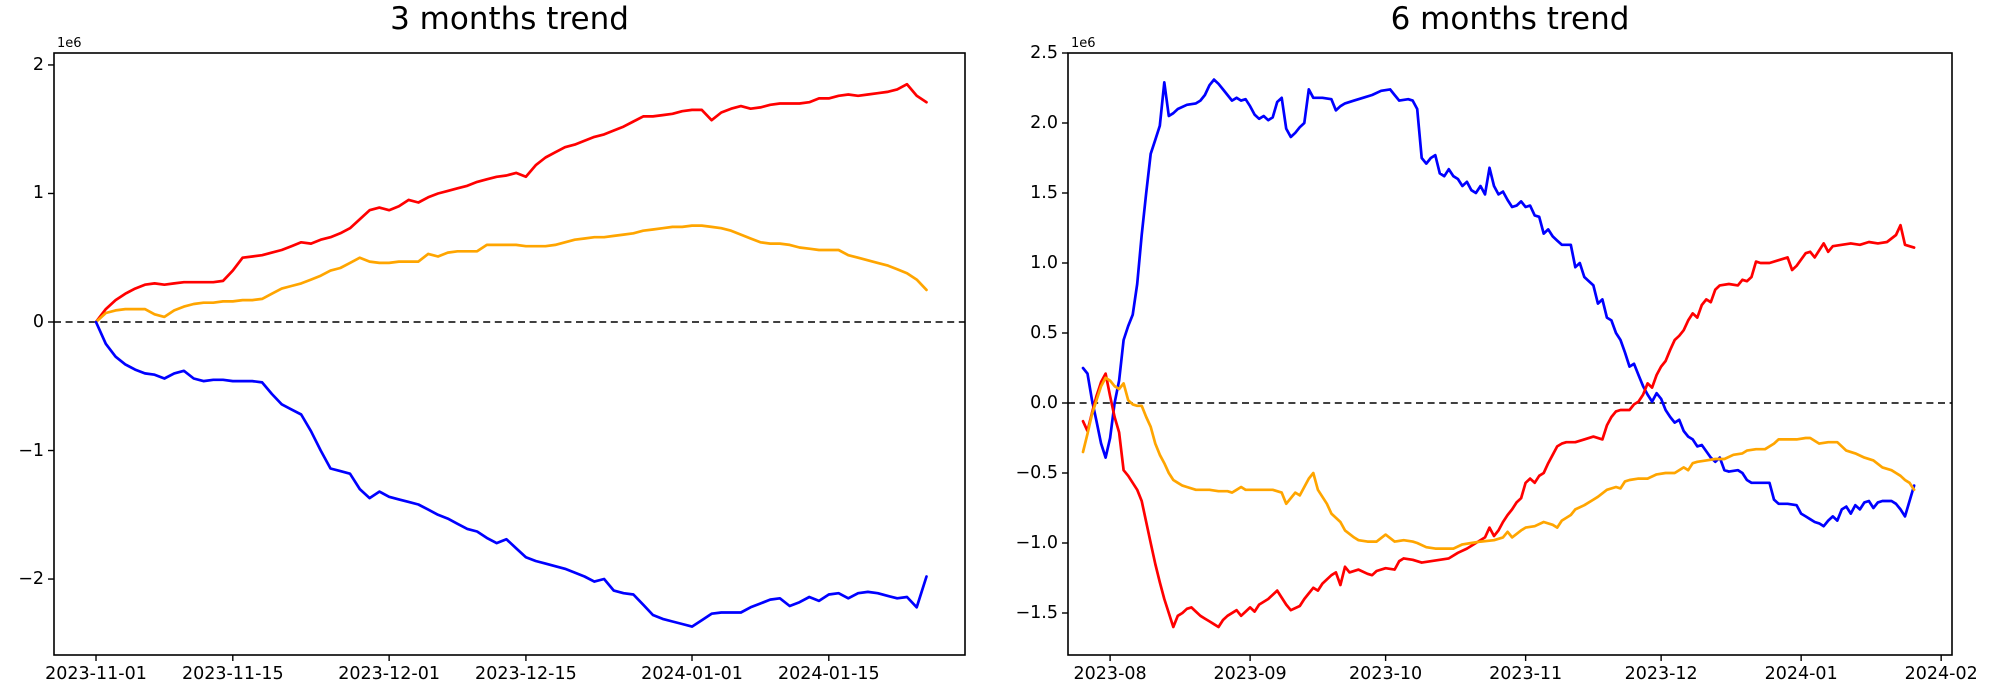 The image size is (2000, 700). I want to click on chart-title-3-months: 3 months trend, so click(509, 19).